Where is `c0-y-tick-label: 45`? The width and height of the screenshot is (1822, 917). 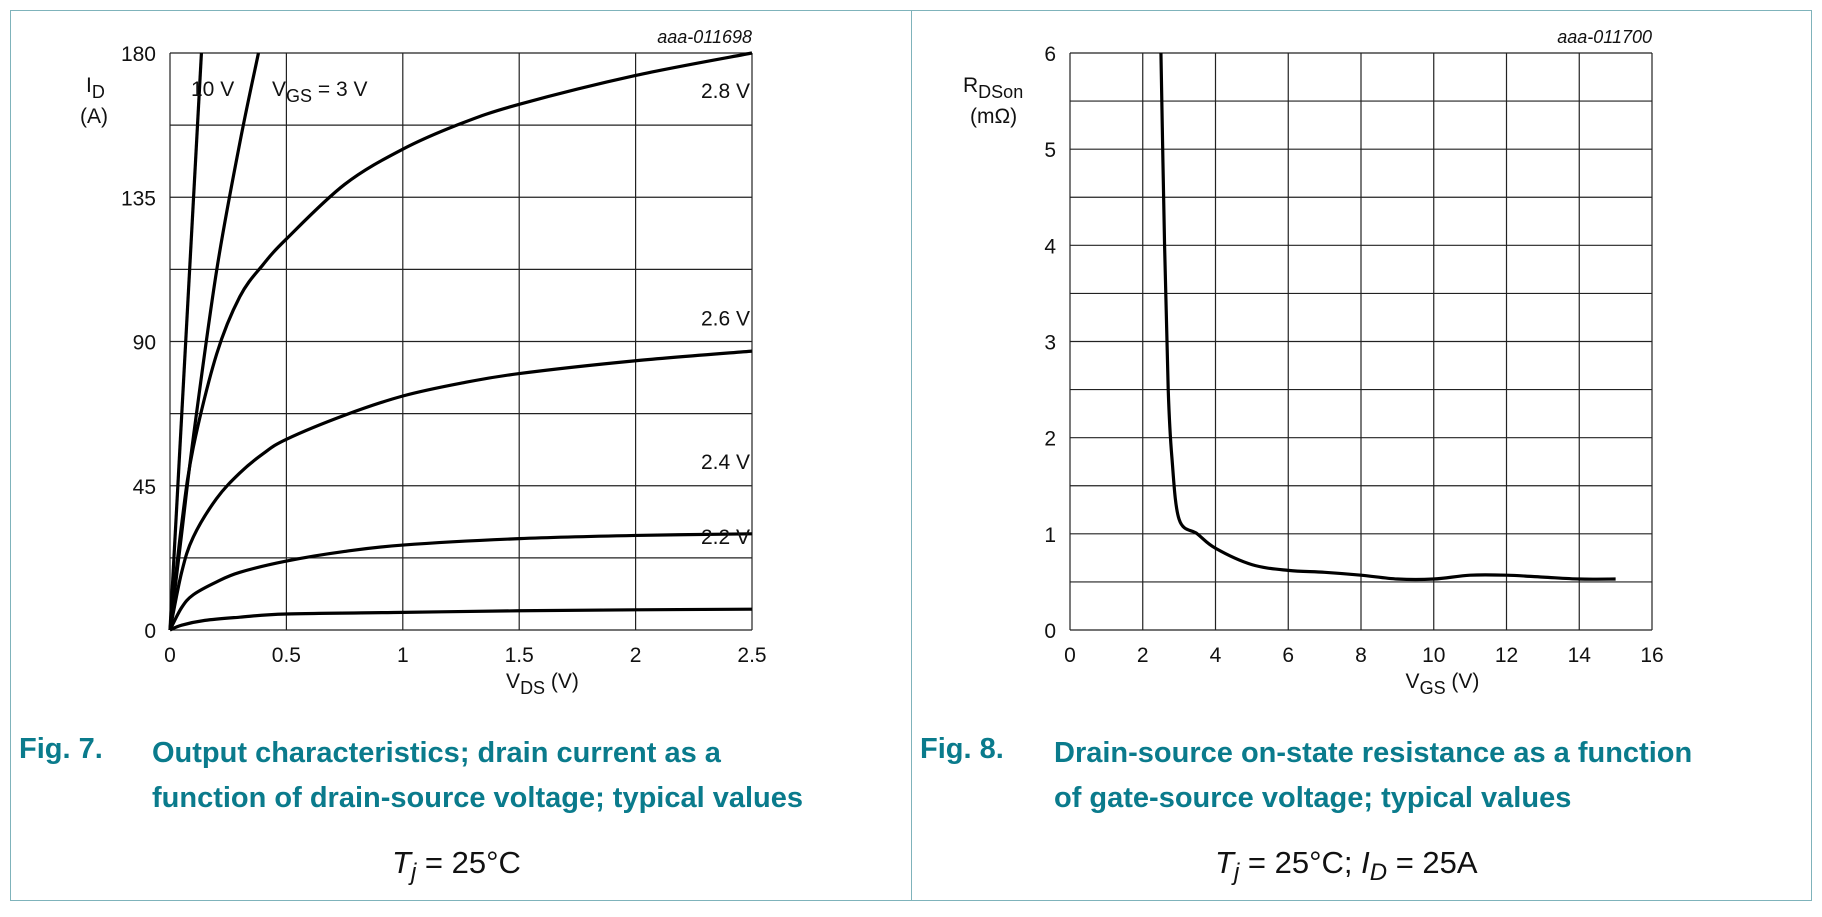
c0-y-tick-label: 45 is located at coordinates (144, 487).